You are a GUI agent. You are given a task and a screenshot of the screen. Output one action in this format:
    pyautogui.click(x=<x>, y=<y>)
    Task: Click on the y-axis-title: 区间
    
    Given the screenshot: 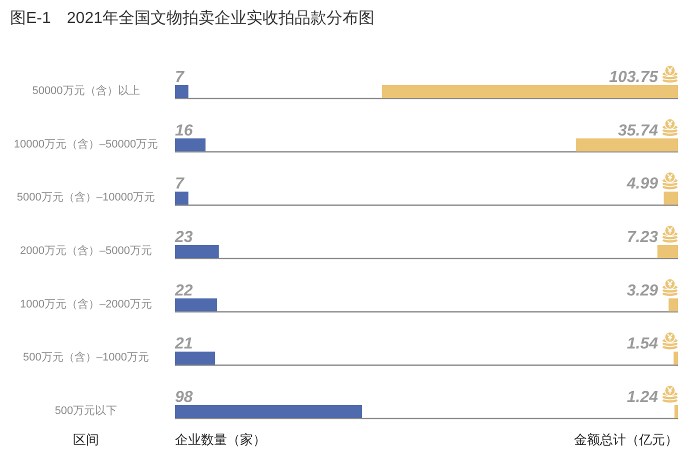 What is the action you would take?
    pyautogui.click(x=86, y=439)
    